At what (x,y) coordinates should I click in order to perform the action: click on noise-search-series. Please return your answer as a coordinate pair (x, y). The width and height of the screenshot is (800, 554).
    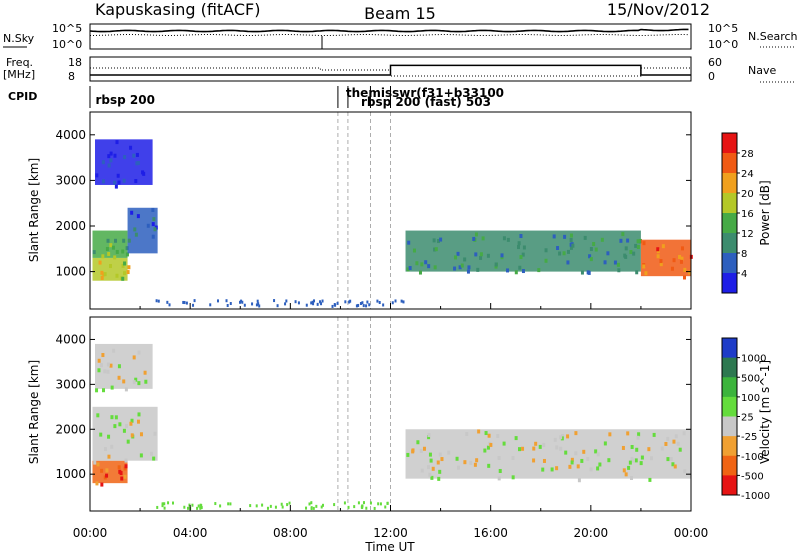
    Looking at the image, I should click on (389, 35).